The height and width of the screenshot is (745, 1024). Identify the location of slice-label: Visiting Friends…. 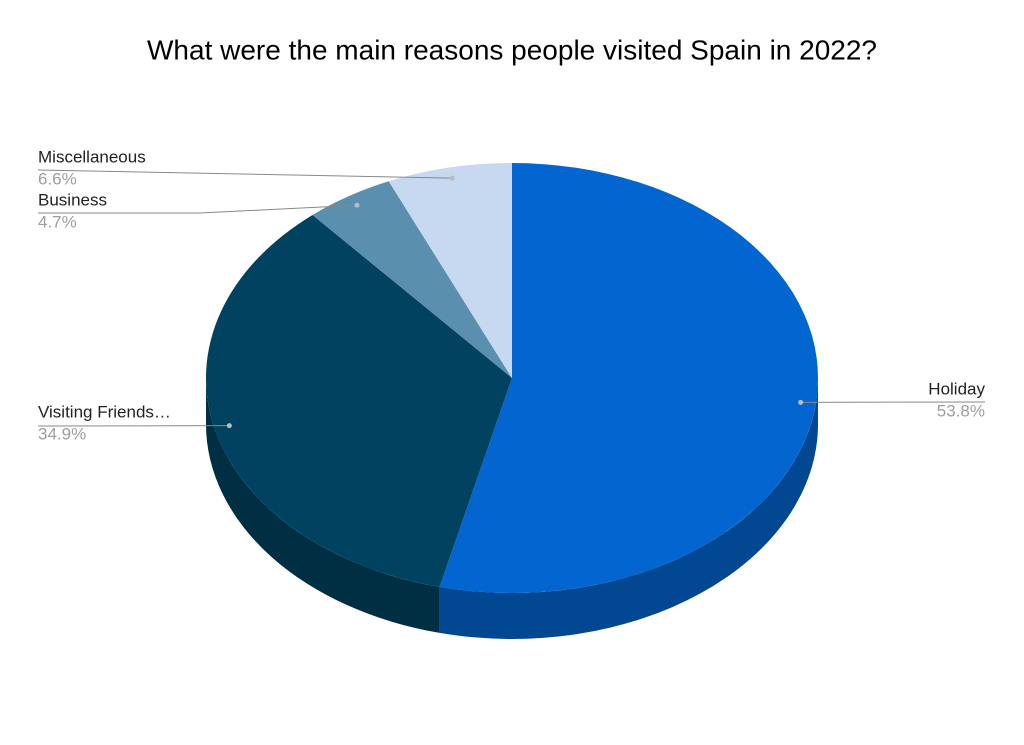
(104, 411).